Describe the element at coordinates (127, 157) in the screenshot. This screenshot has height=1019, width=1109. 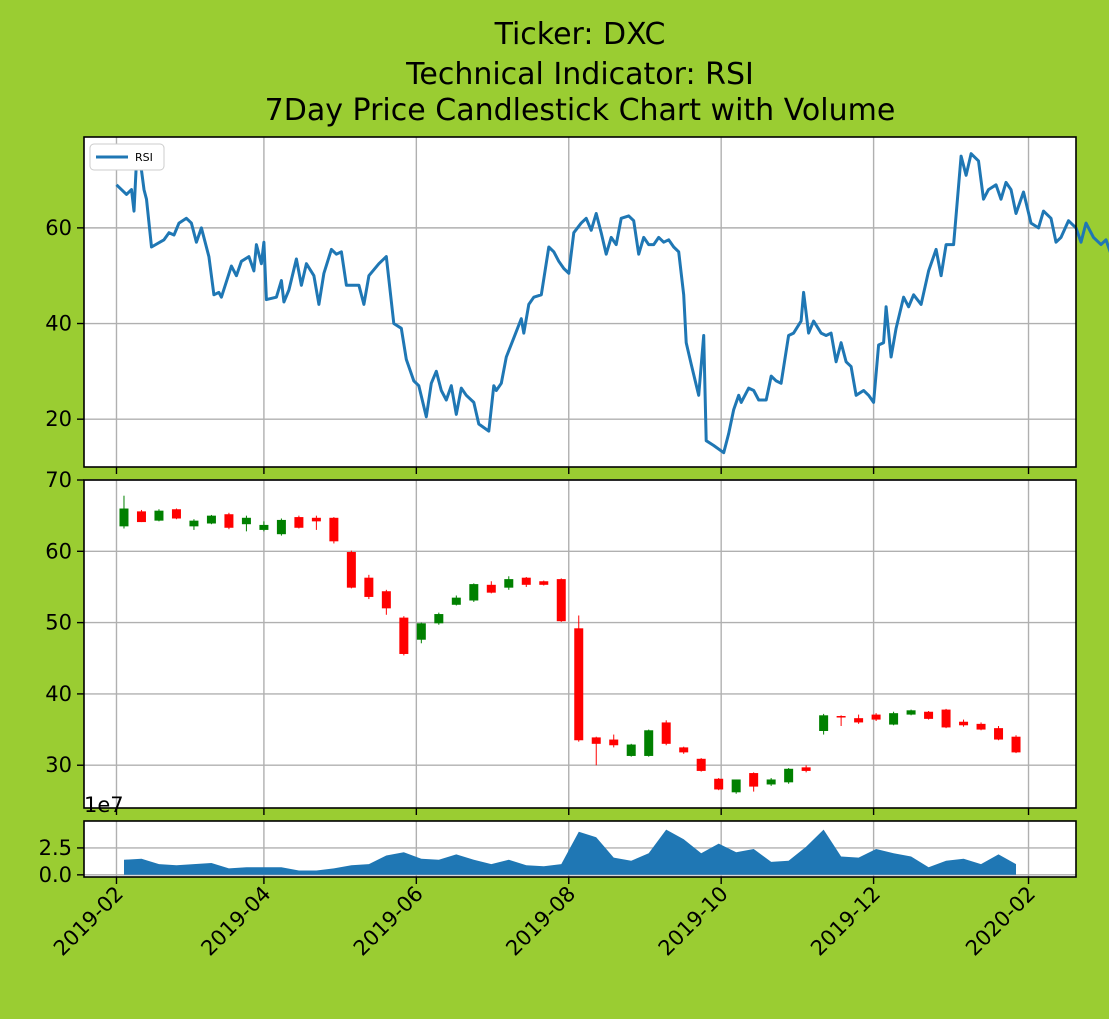
I see `rsi-legend: RSI` at that location.